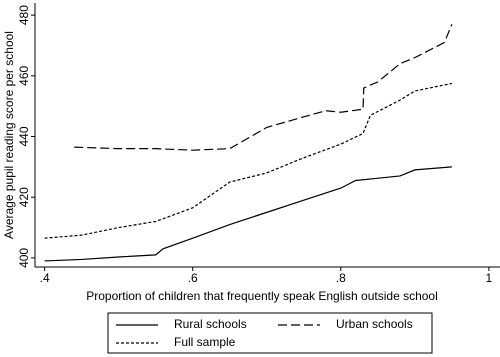 The width and height of the screenshot is (500, 357). What do you see at coordinates (341, 278) in the screenshot?
I see `x-tick-label: .8` at bounding box center [341, 278].